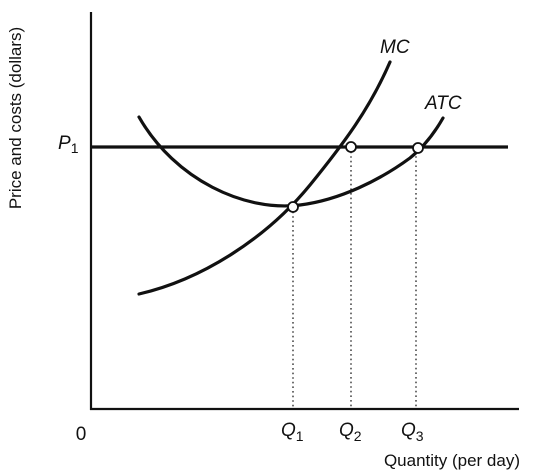 The height and width of the screenshot is (473, 559). Describe the element at coordinates (351, 147) in the screenshot. I see `mc-price-point` at that location.